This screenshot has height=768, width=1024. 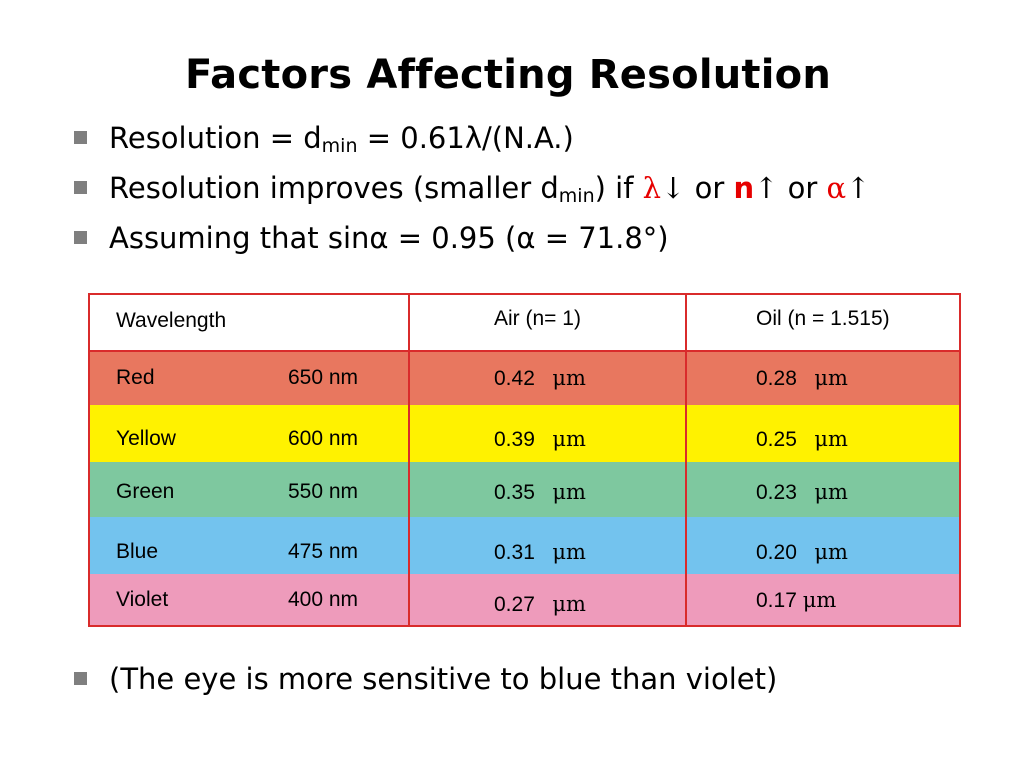 I want to click on table-row: Red 650 nm 0.42 μm 0.28 μm, so click(x=524, y=378).